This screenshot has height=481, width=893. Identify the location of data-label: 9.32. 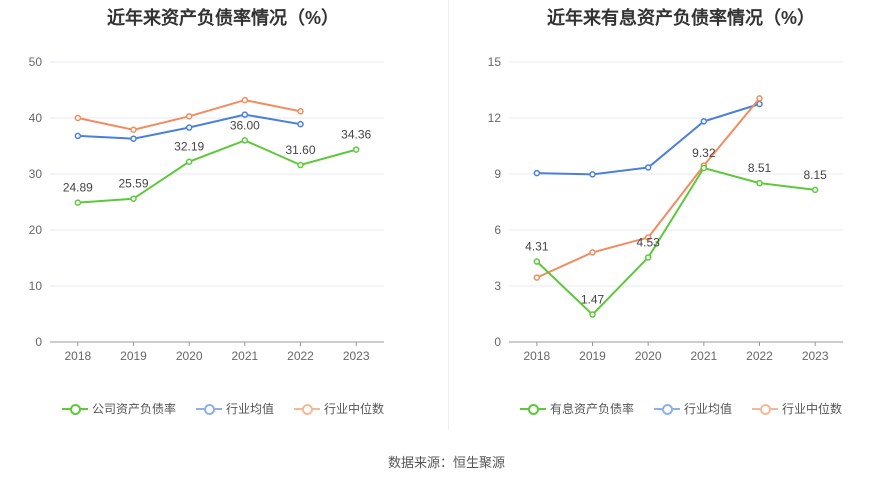
(704, 153).